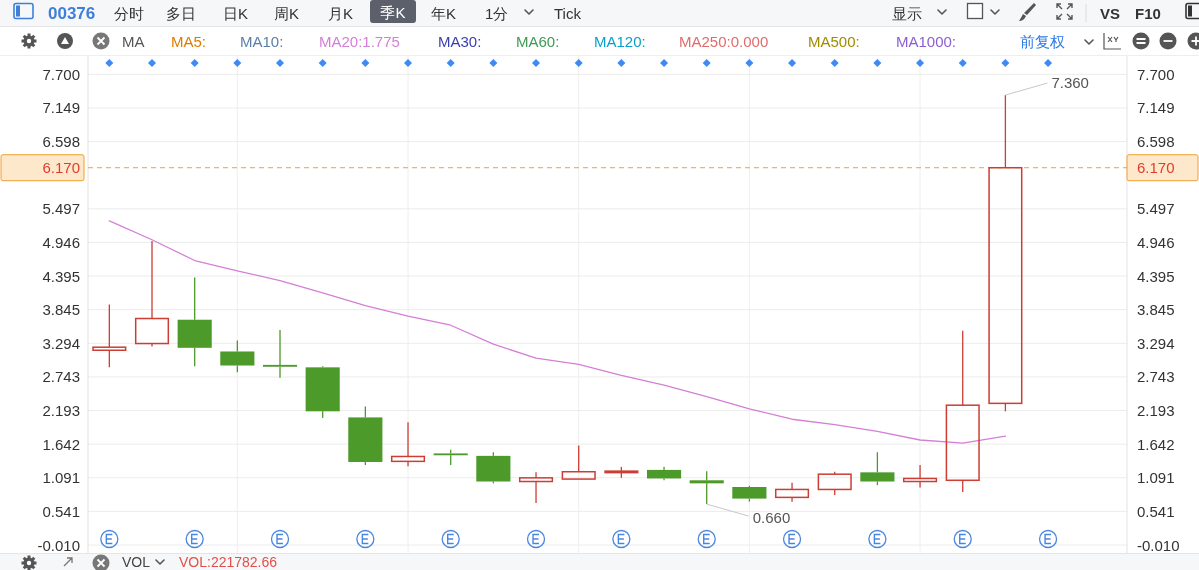  Describe the element at coordinates (133, 41) in the screenshot. I see `text: MA` at that location.